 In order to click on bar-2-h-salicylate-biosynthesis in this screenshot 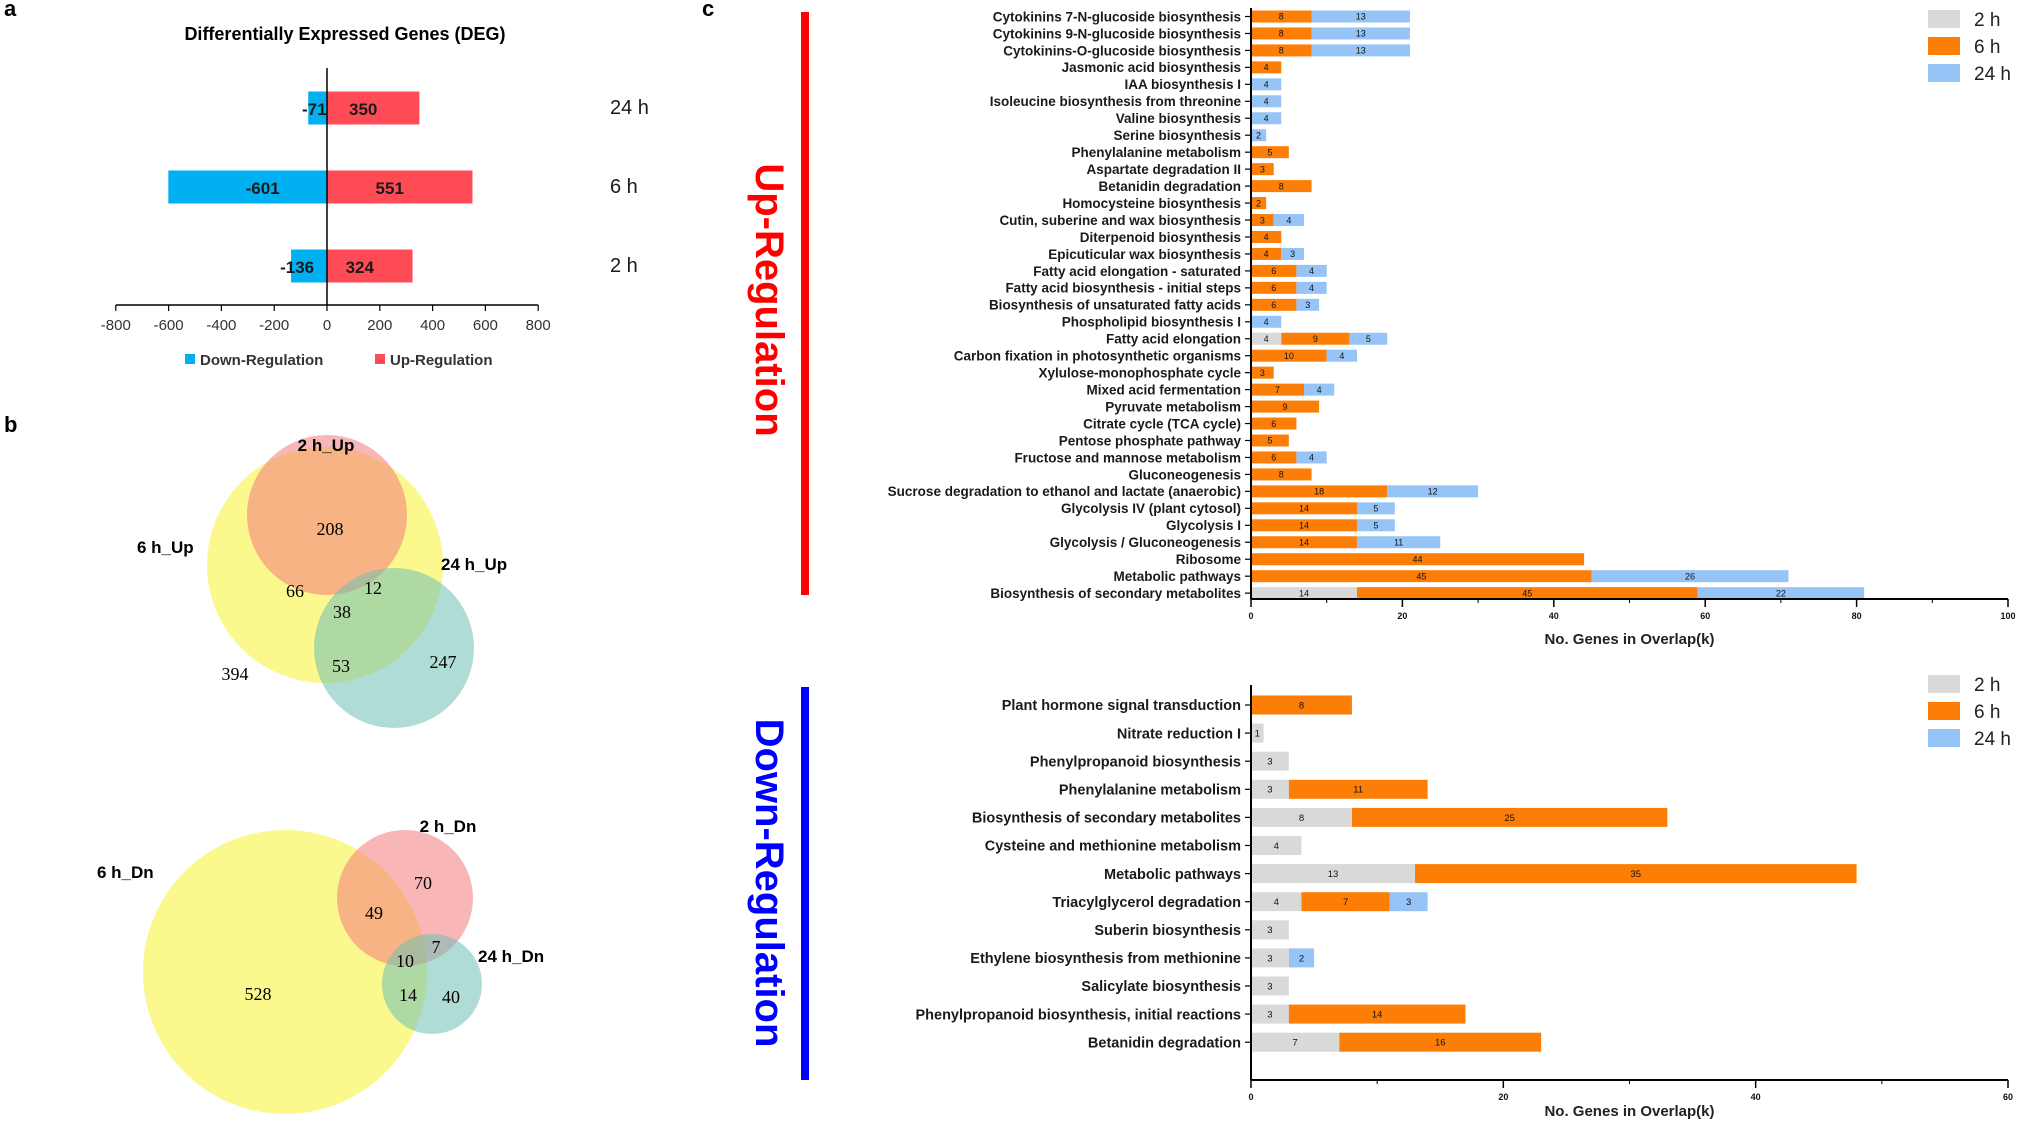, I will do `click(1270, 986)`.